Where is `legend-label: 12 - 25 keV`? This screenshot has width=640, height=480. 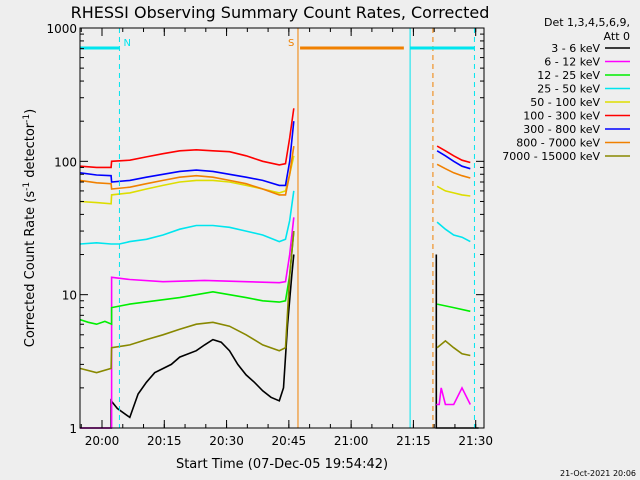 legend-label: 12 - 25 keV is located at coordinates (568, 75).